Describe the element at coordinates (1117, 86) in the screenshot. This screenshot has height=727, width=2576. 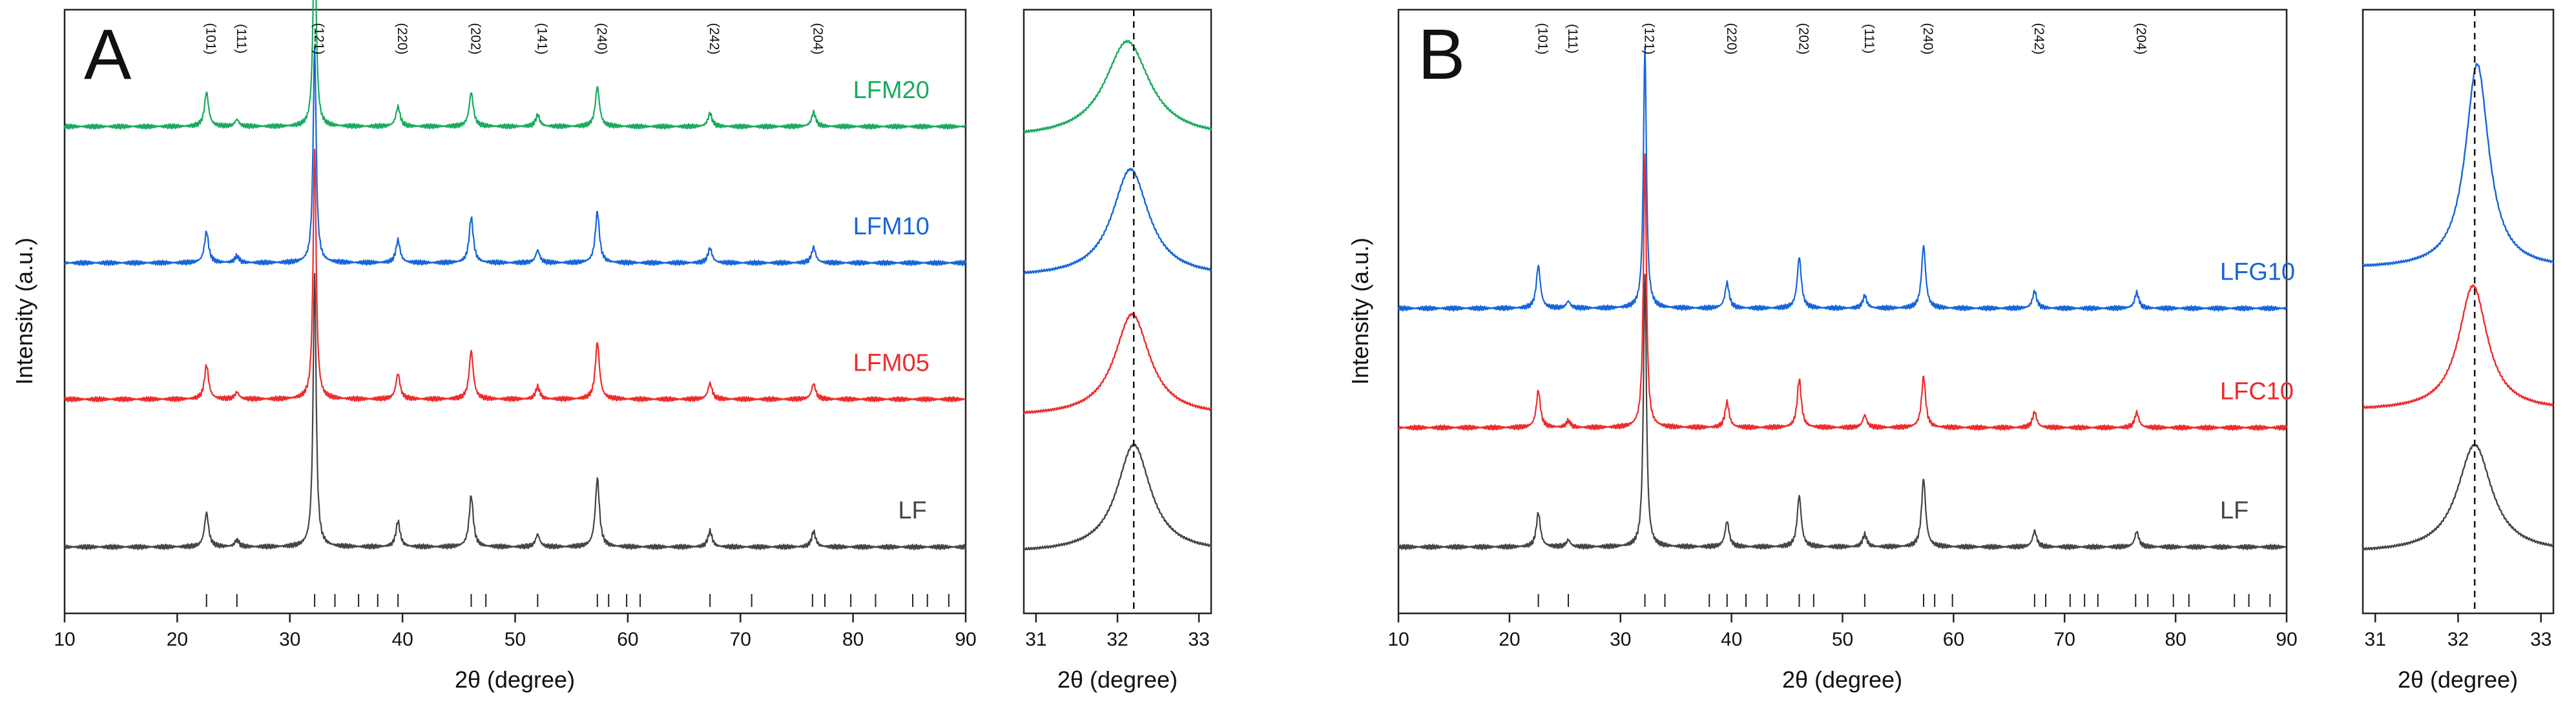
I see `panel-a-zoom-series-lfm20` at that location.